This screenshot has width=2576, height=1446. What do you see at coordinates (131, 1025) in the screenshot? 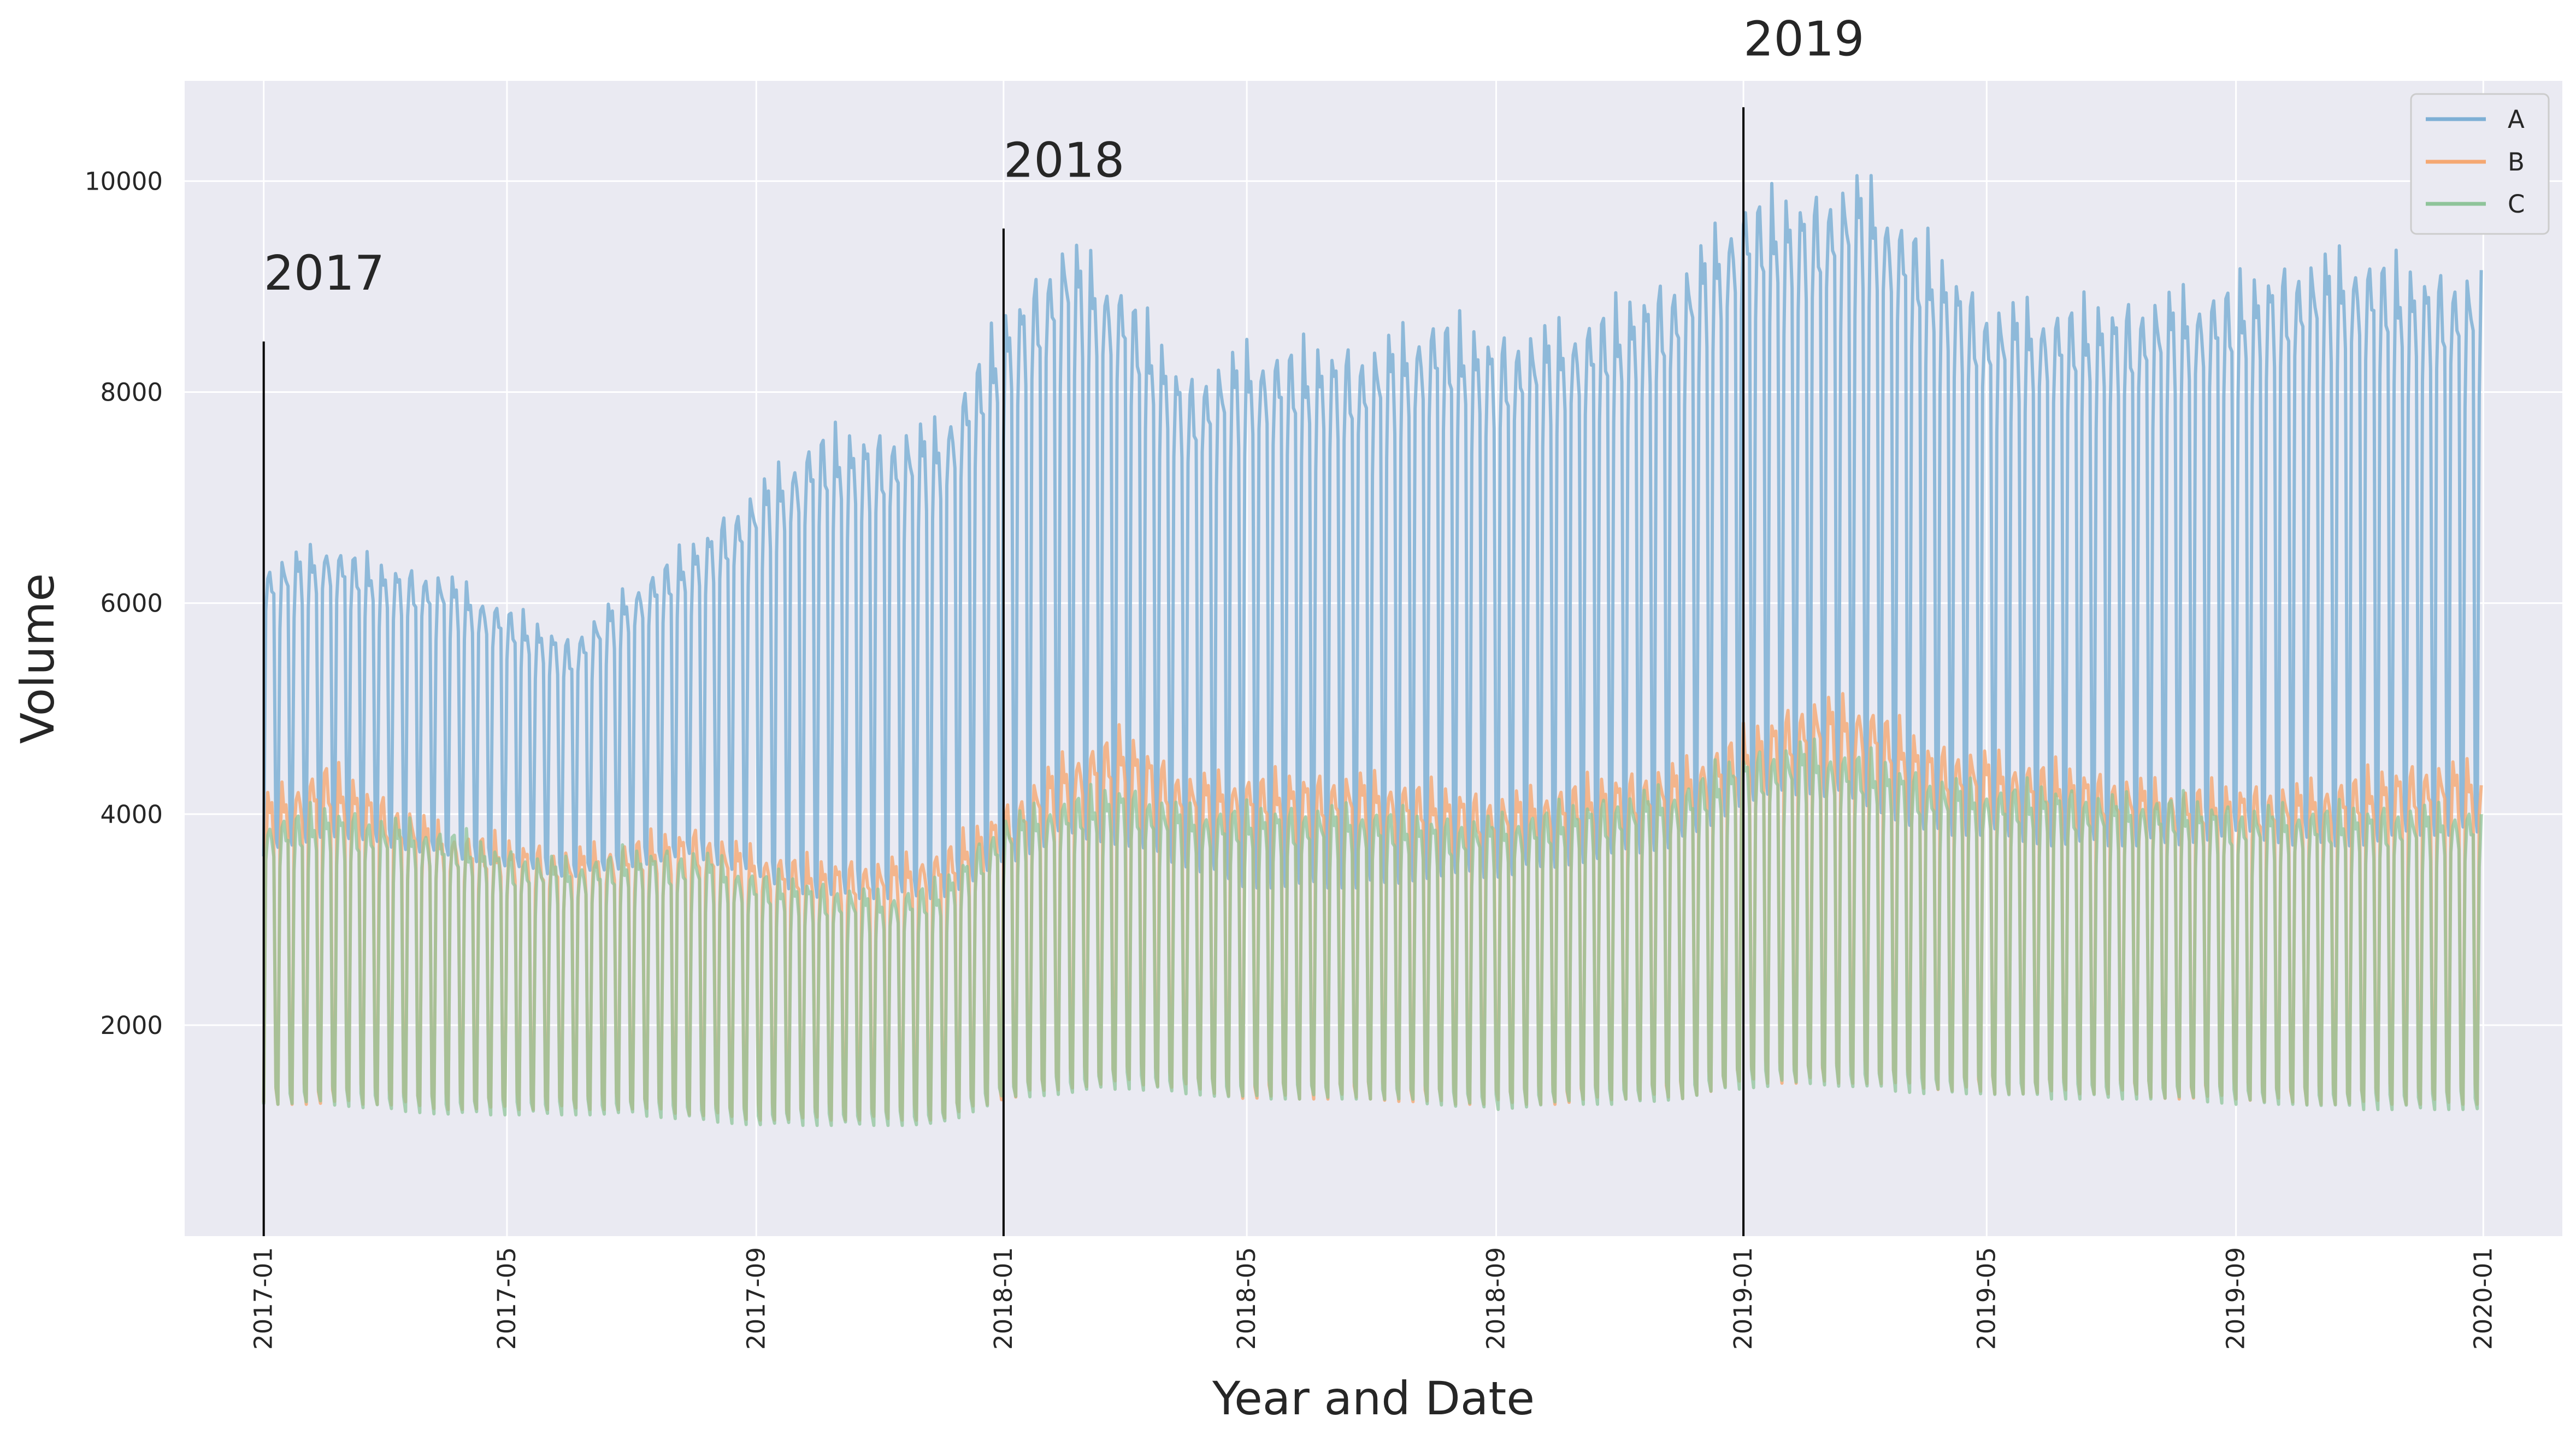
I see `y-tick-label: 2000` at bounding box center [131, 1025].